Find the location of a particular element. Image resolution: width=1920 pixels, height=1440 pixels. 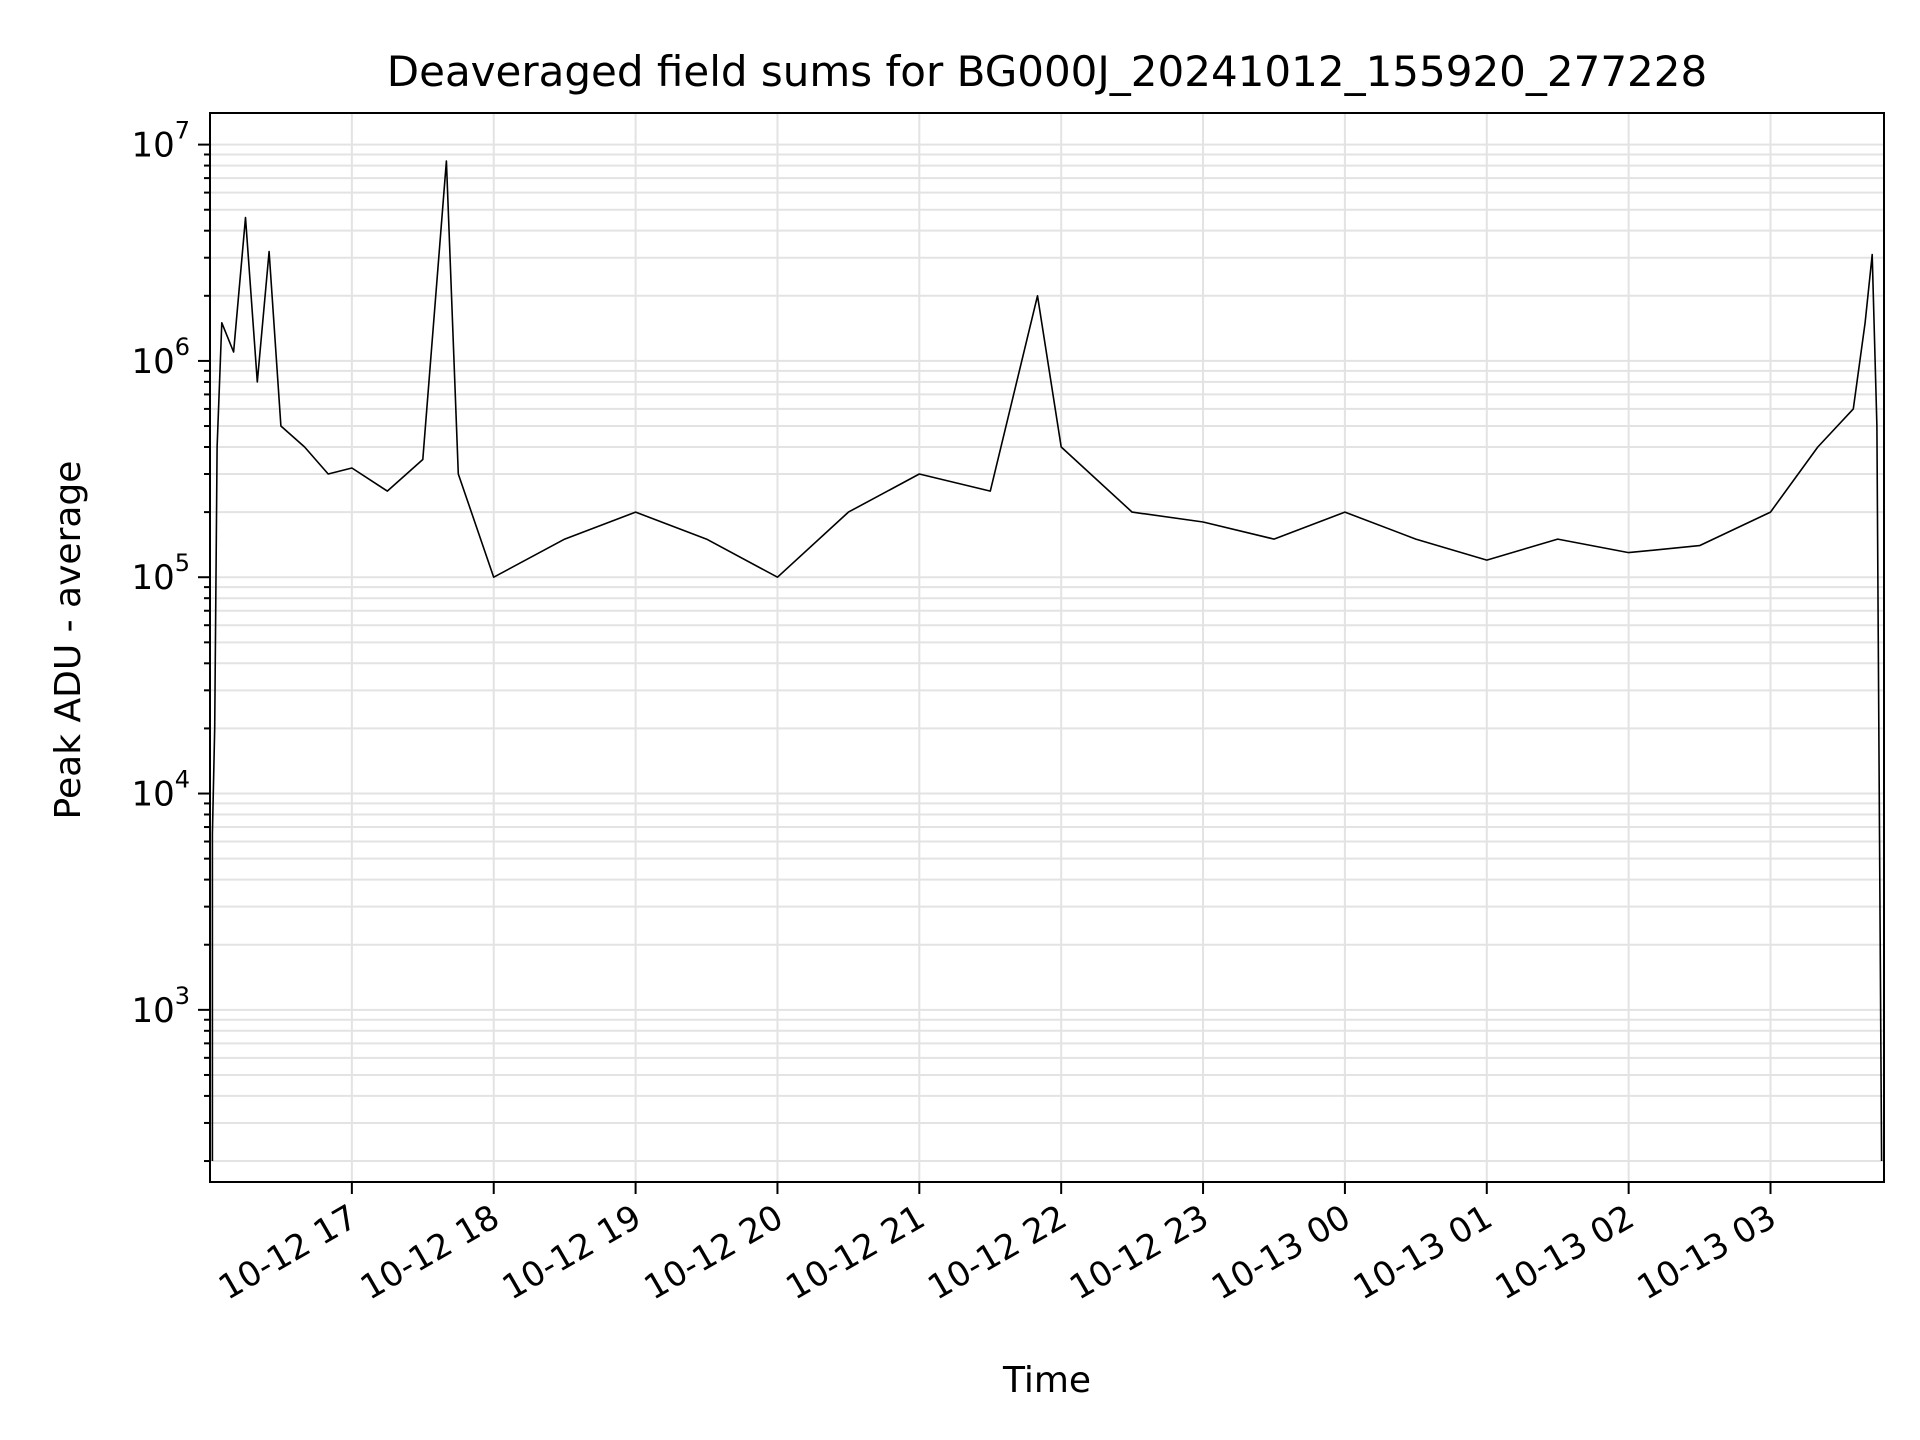

y-tick-label: 10⁵ is located at coordinates (160, 573).